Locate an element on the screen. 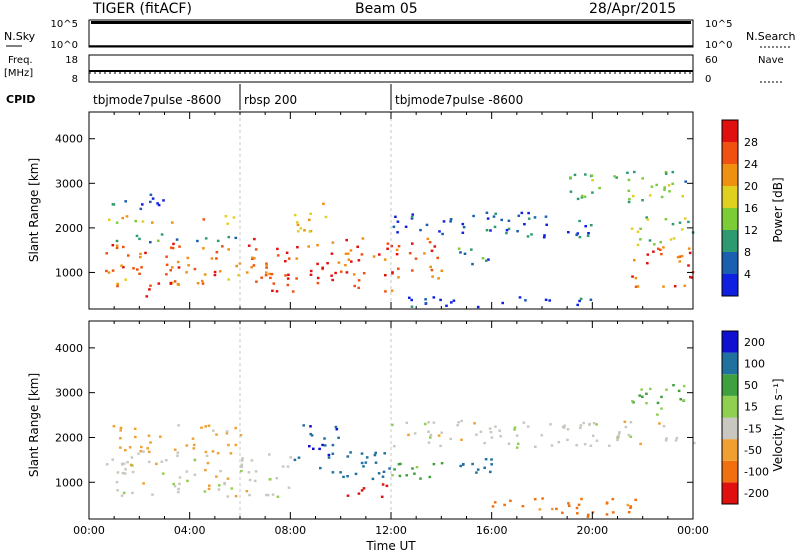 This screenshot has height=554, width=800. colorbar-tick-label: -15 is located at coordinates (753, 428).